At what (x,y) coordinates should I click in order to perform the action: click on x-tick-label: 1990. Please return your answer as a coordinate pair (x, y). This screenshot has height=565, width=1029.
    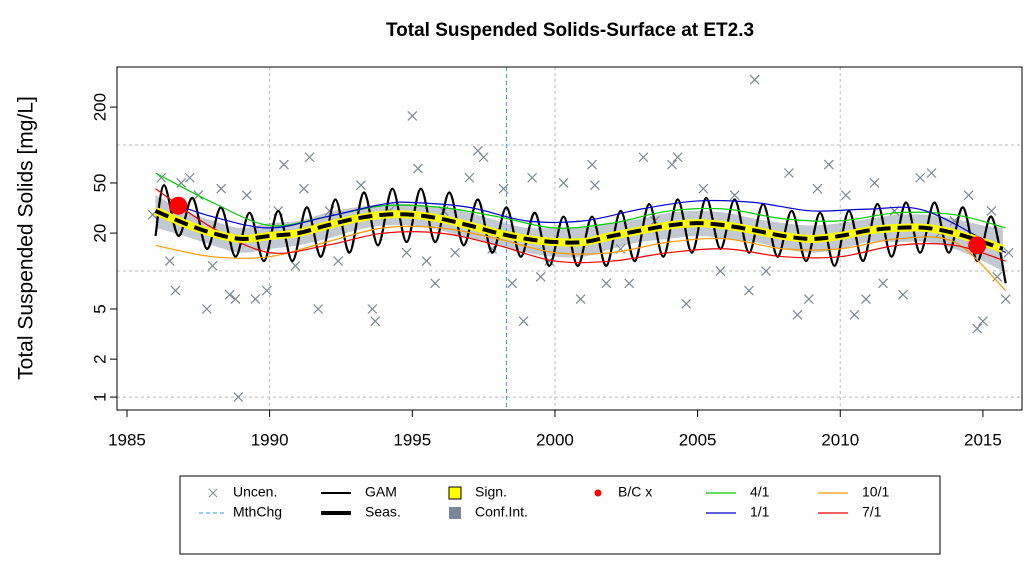
    Looking at the image, I should click on (270, 439).